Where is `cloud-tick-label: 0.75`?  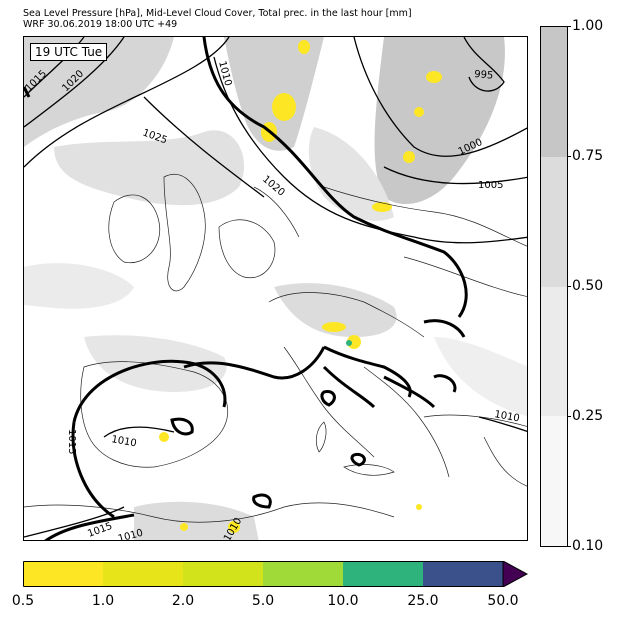
cloud-tick-label: 0.75 is located at coordinates (588, 156).